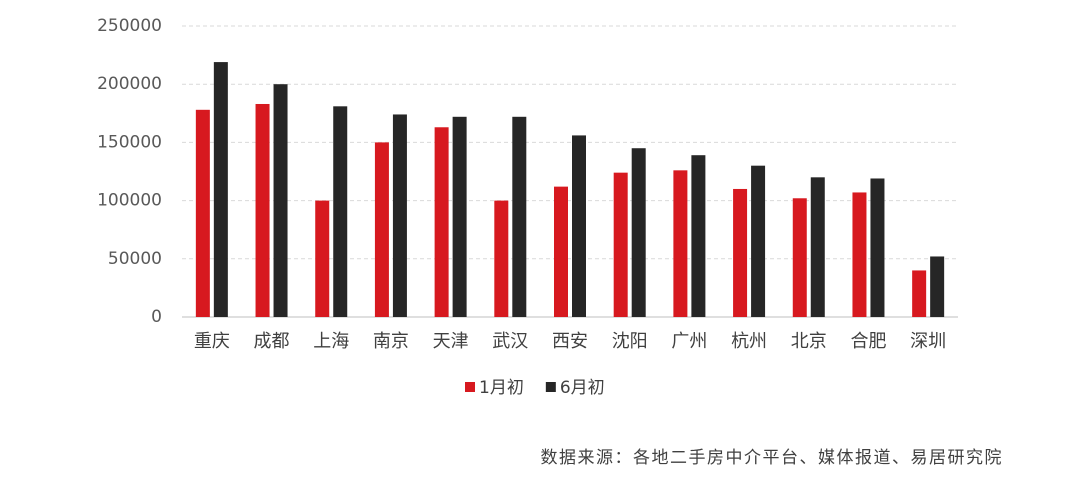  I want to click on x-tick-label: 上海, so click(331, 341).